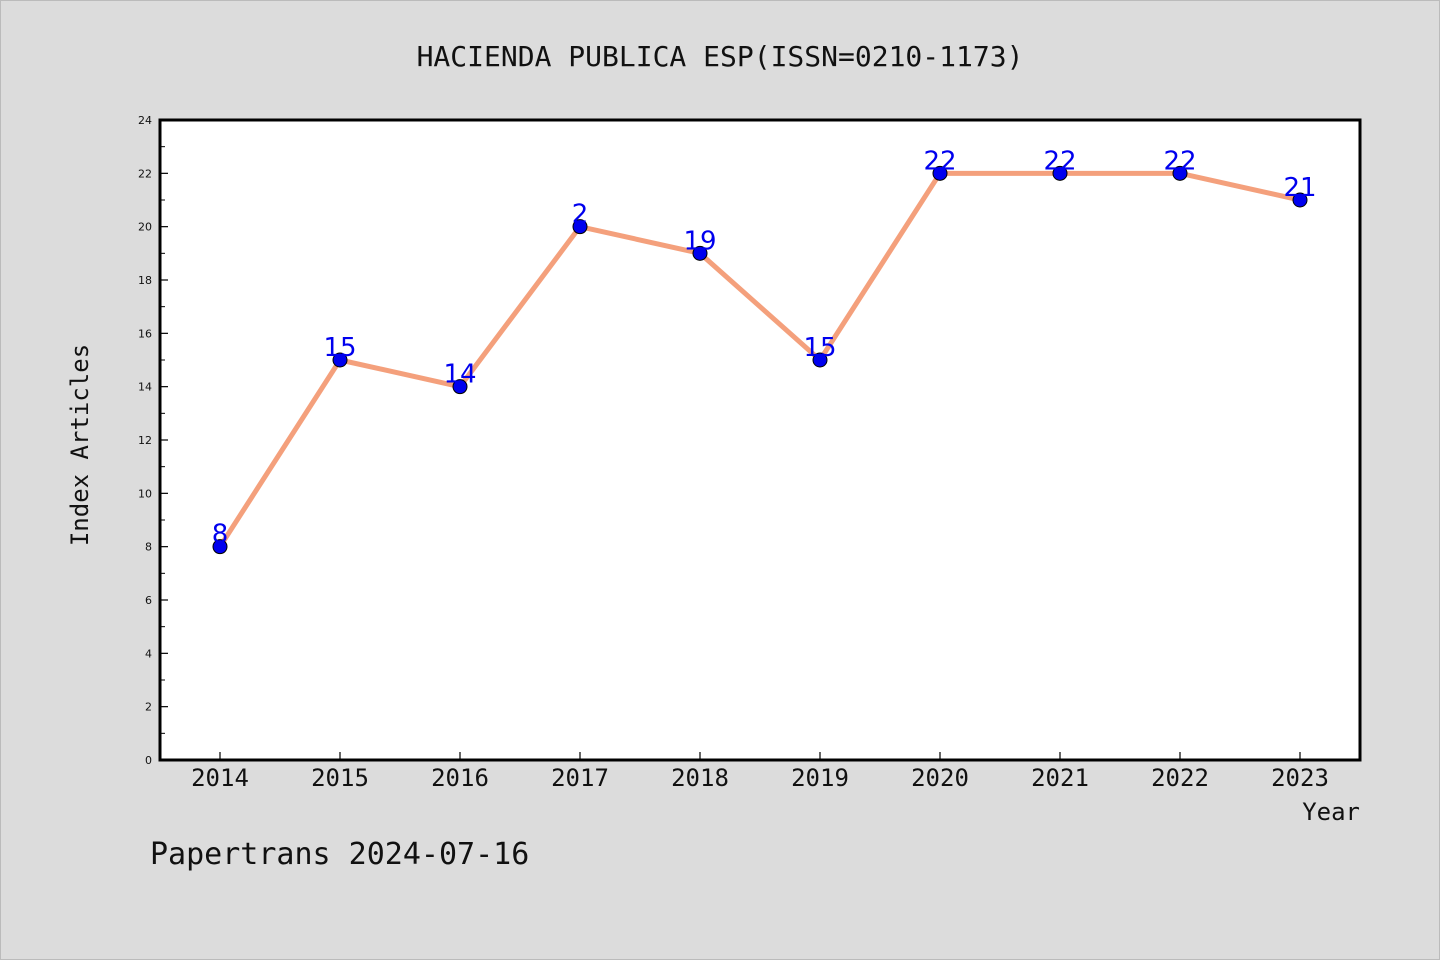  I want to click on data-label-2023: 21, so click(1299, 188).